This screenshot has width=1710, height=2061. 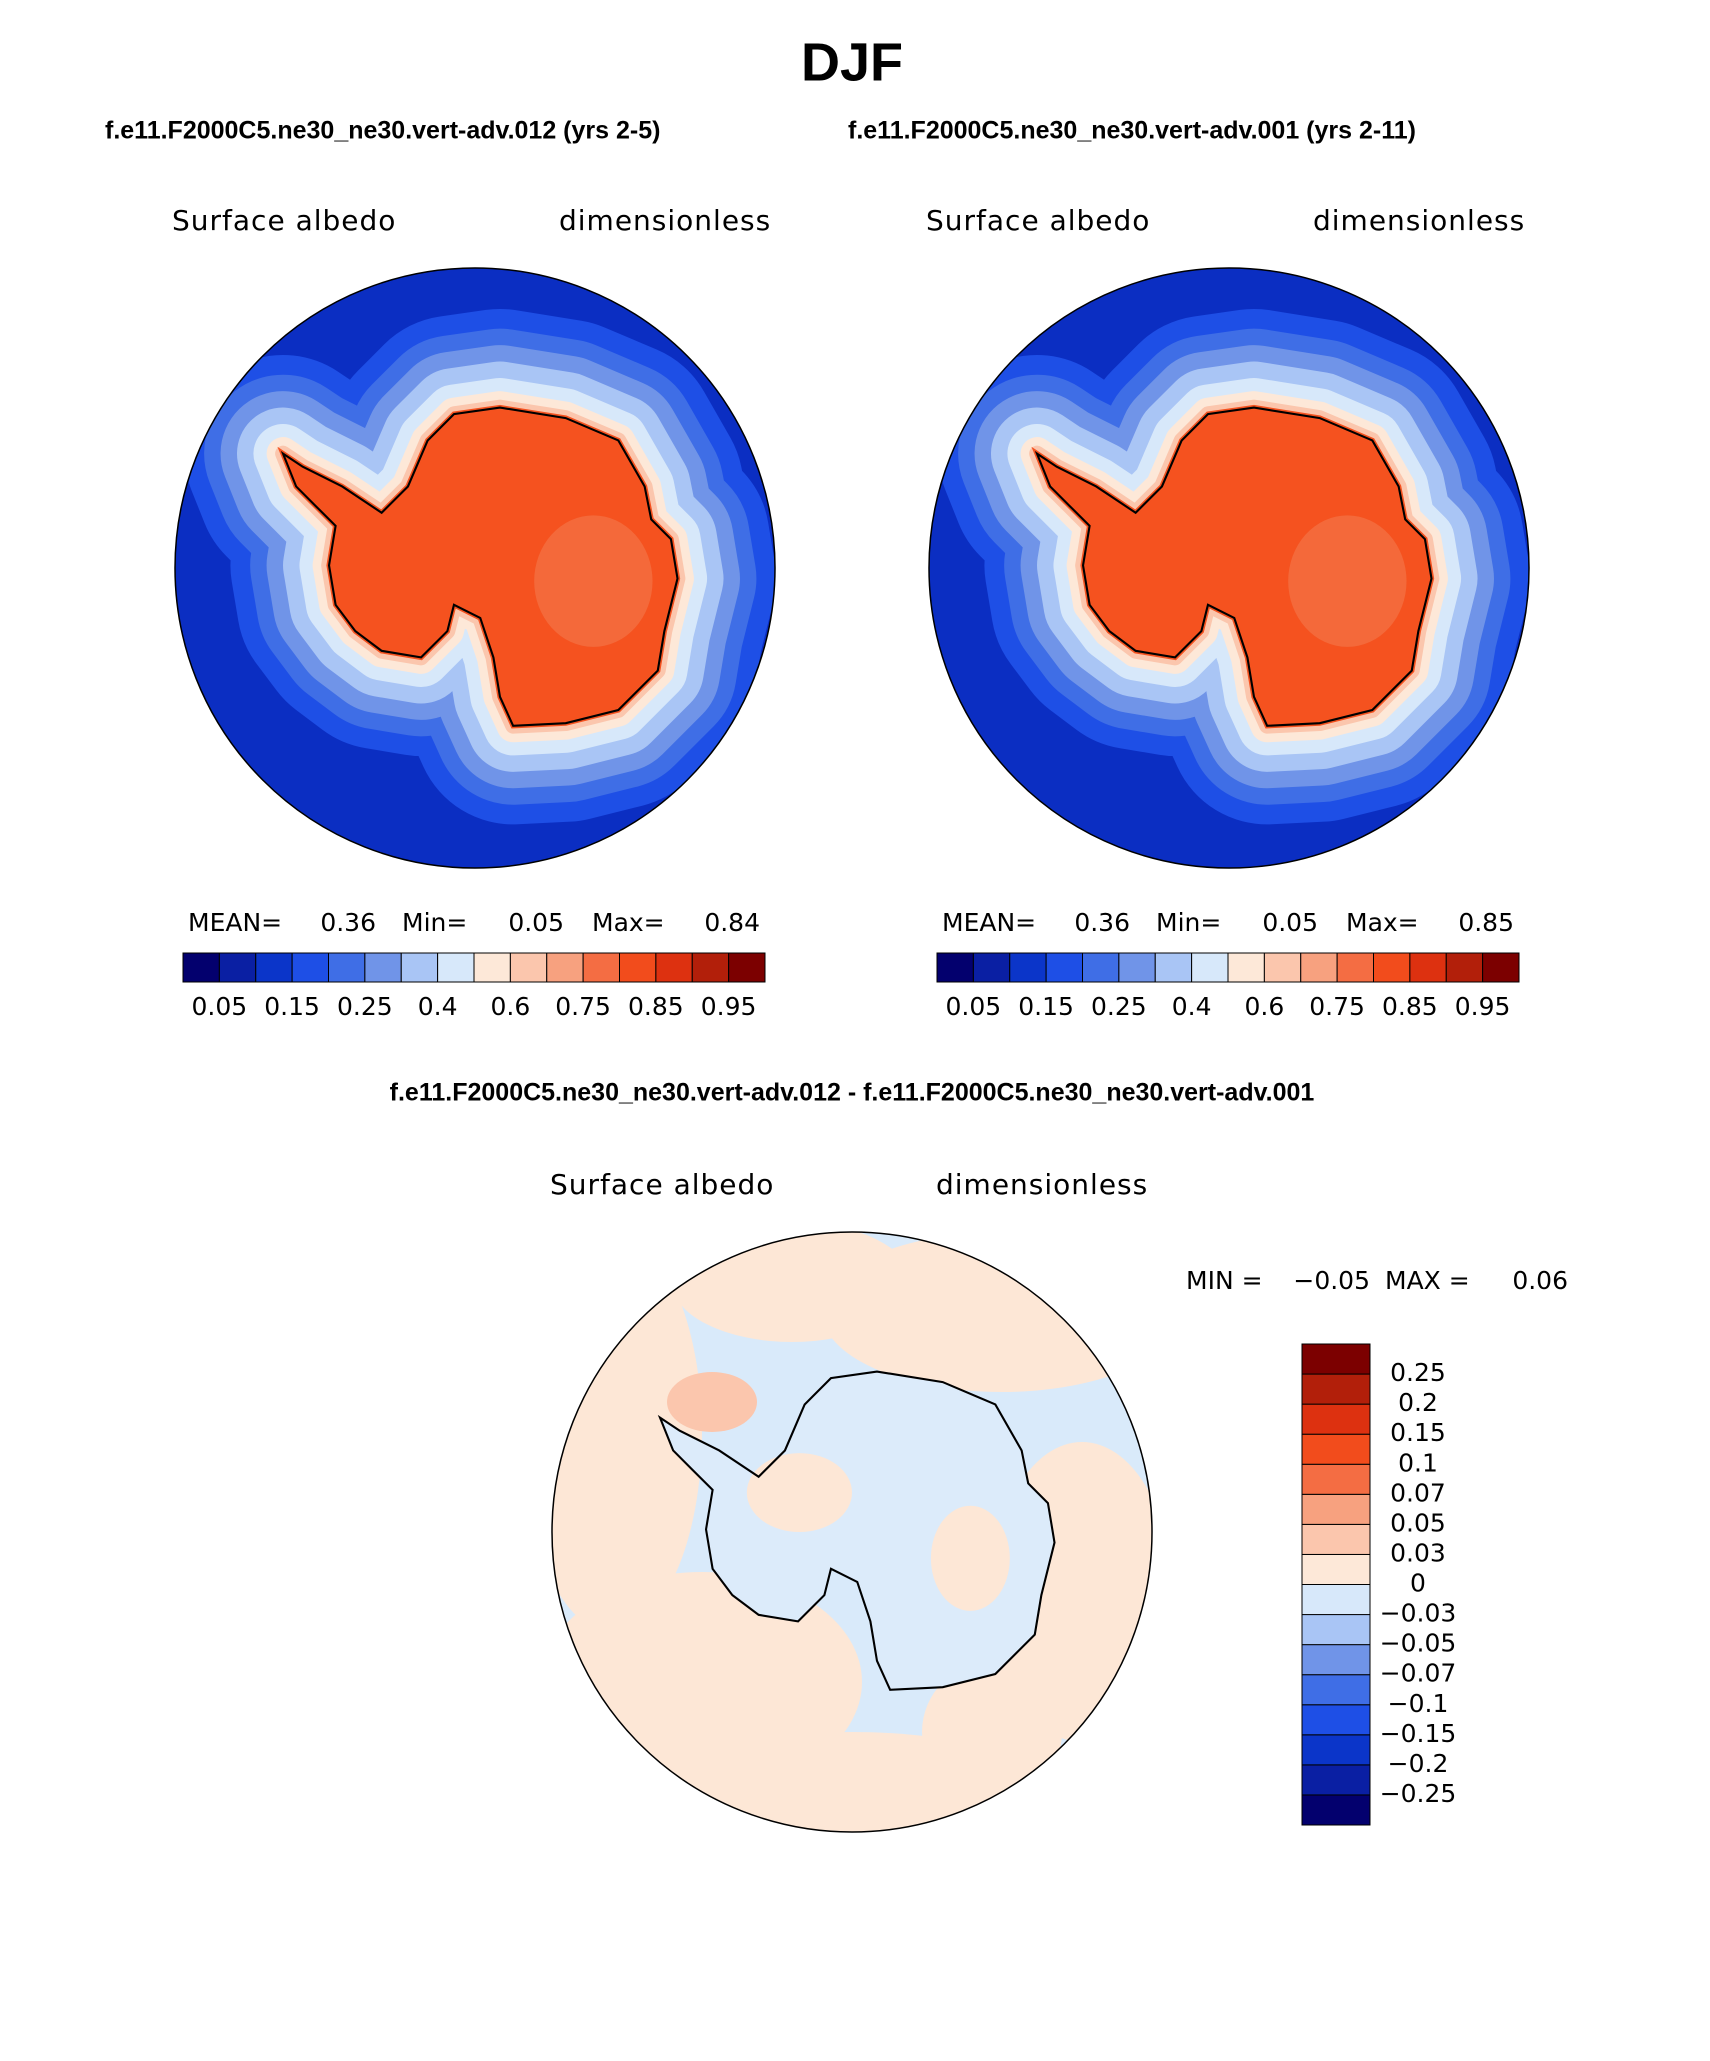 What do you see at coordinates (732, 922) in the screenshot?
I see `stat-value: 0.84` at bounding box center [732, 922].